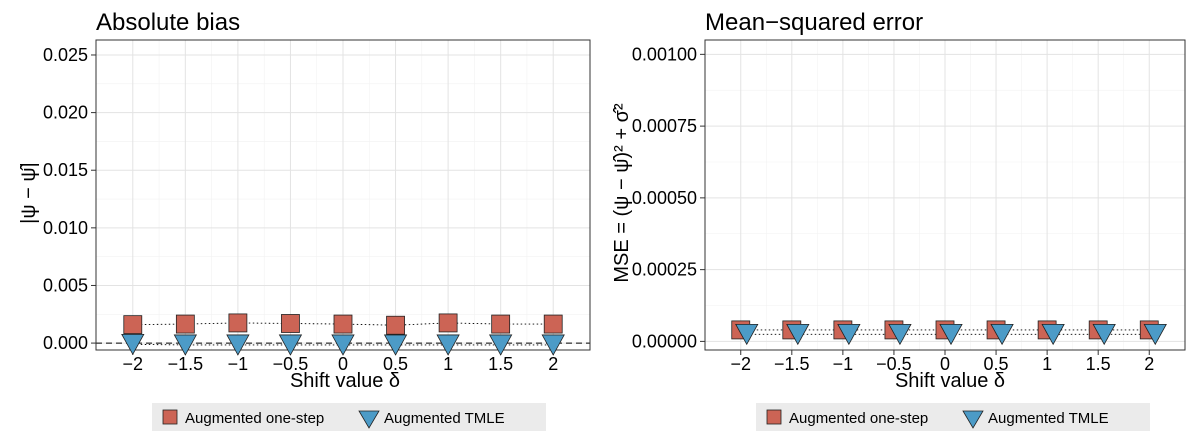 Image resolution: width=1187 pixels, height=431 pixels. Describe the element at coordinates (664, 341) in the screenshot. I see `y-tick-label: 0.00000` at that location.